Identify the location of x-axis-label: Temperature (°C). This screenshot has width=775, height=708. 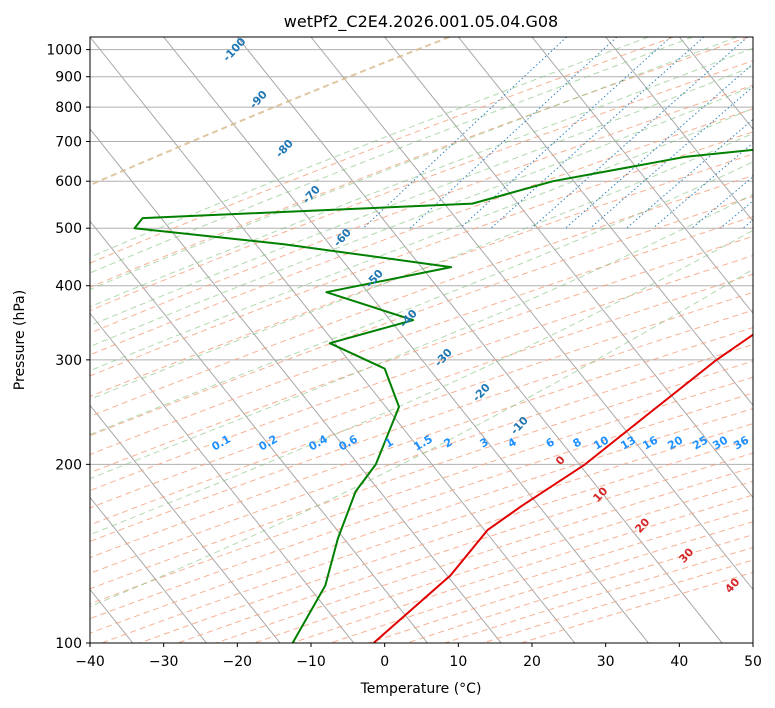
(421, 689).